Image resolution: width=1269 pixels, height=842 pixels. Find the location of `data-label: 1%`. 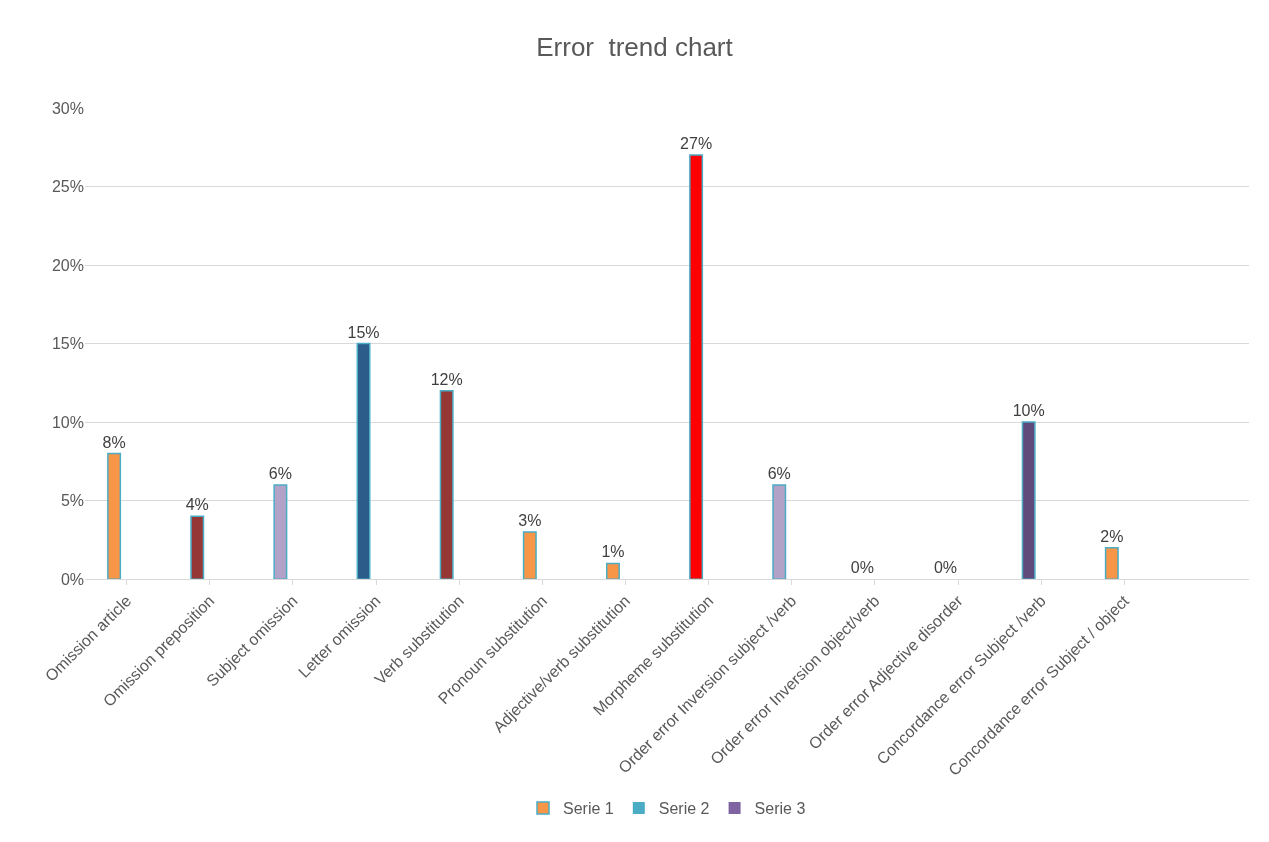

data-label: 1% is located at coordinates (613, 552).